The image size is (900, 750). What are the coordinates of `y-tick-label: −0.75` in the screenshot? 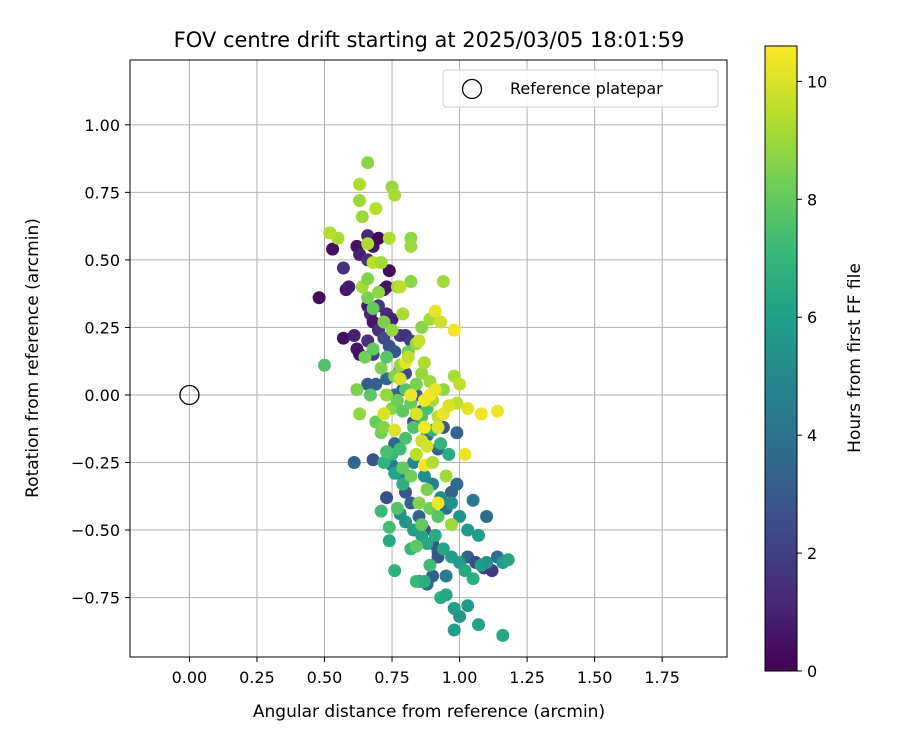 It's located at (95, 598).